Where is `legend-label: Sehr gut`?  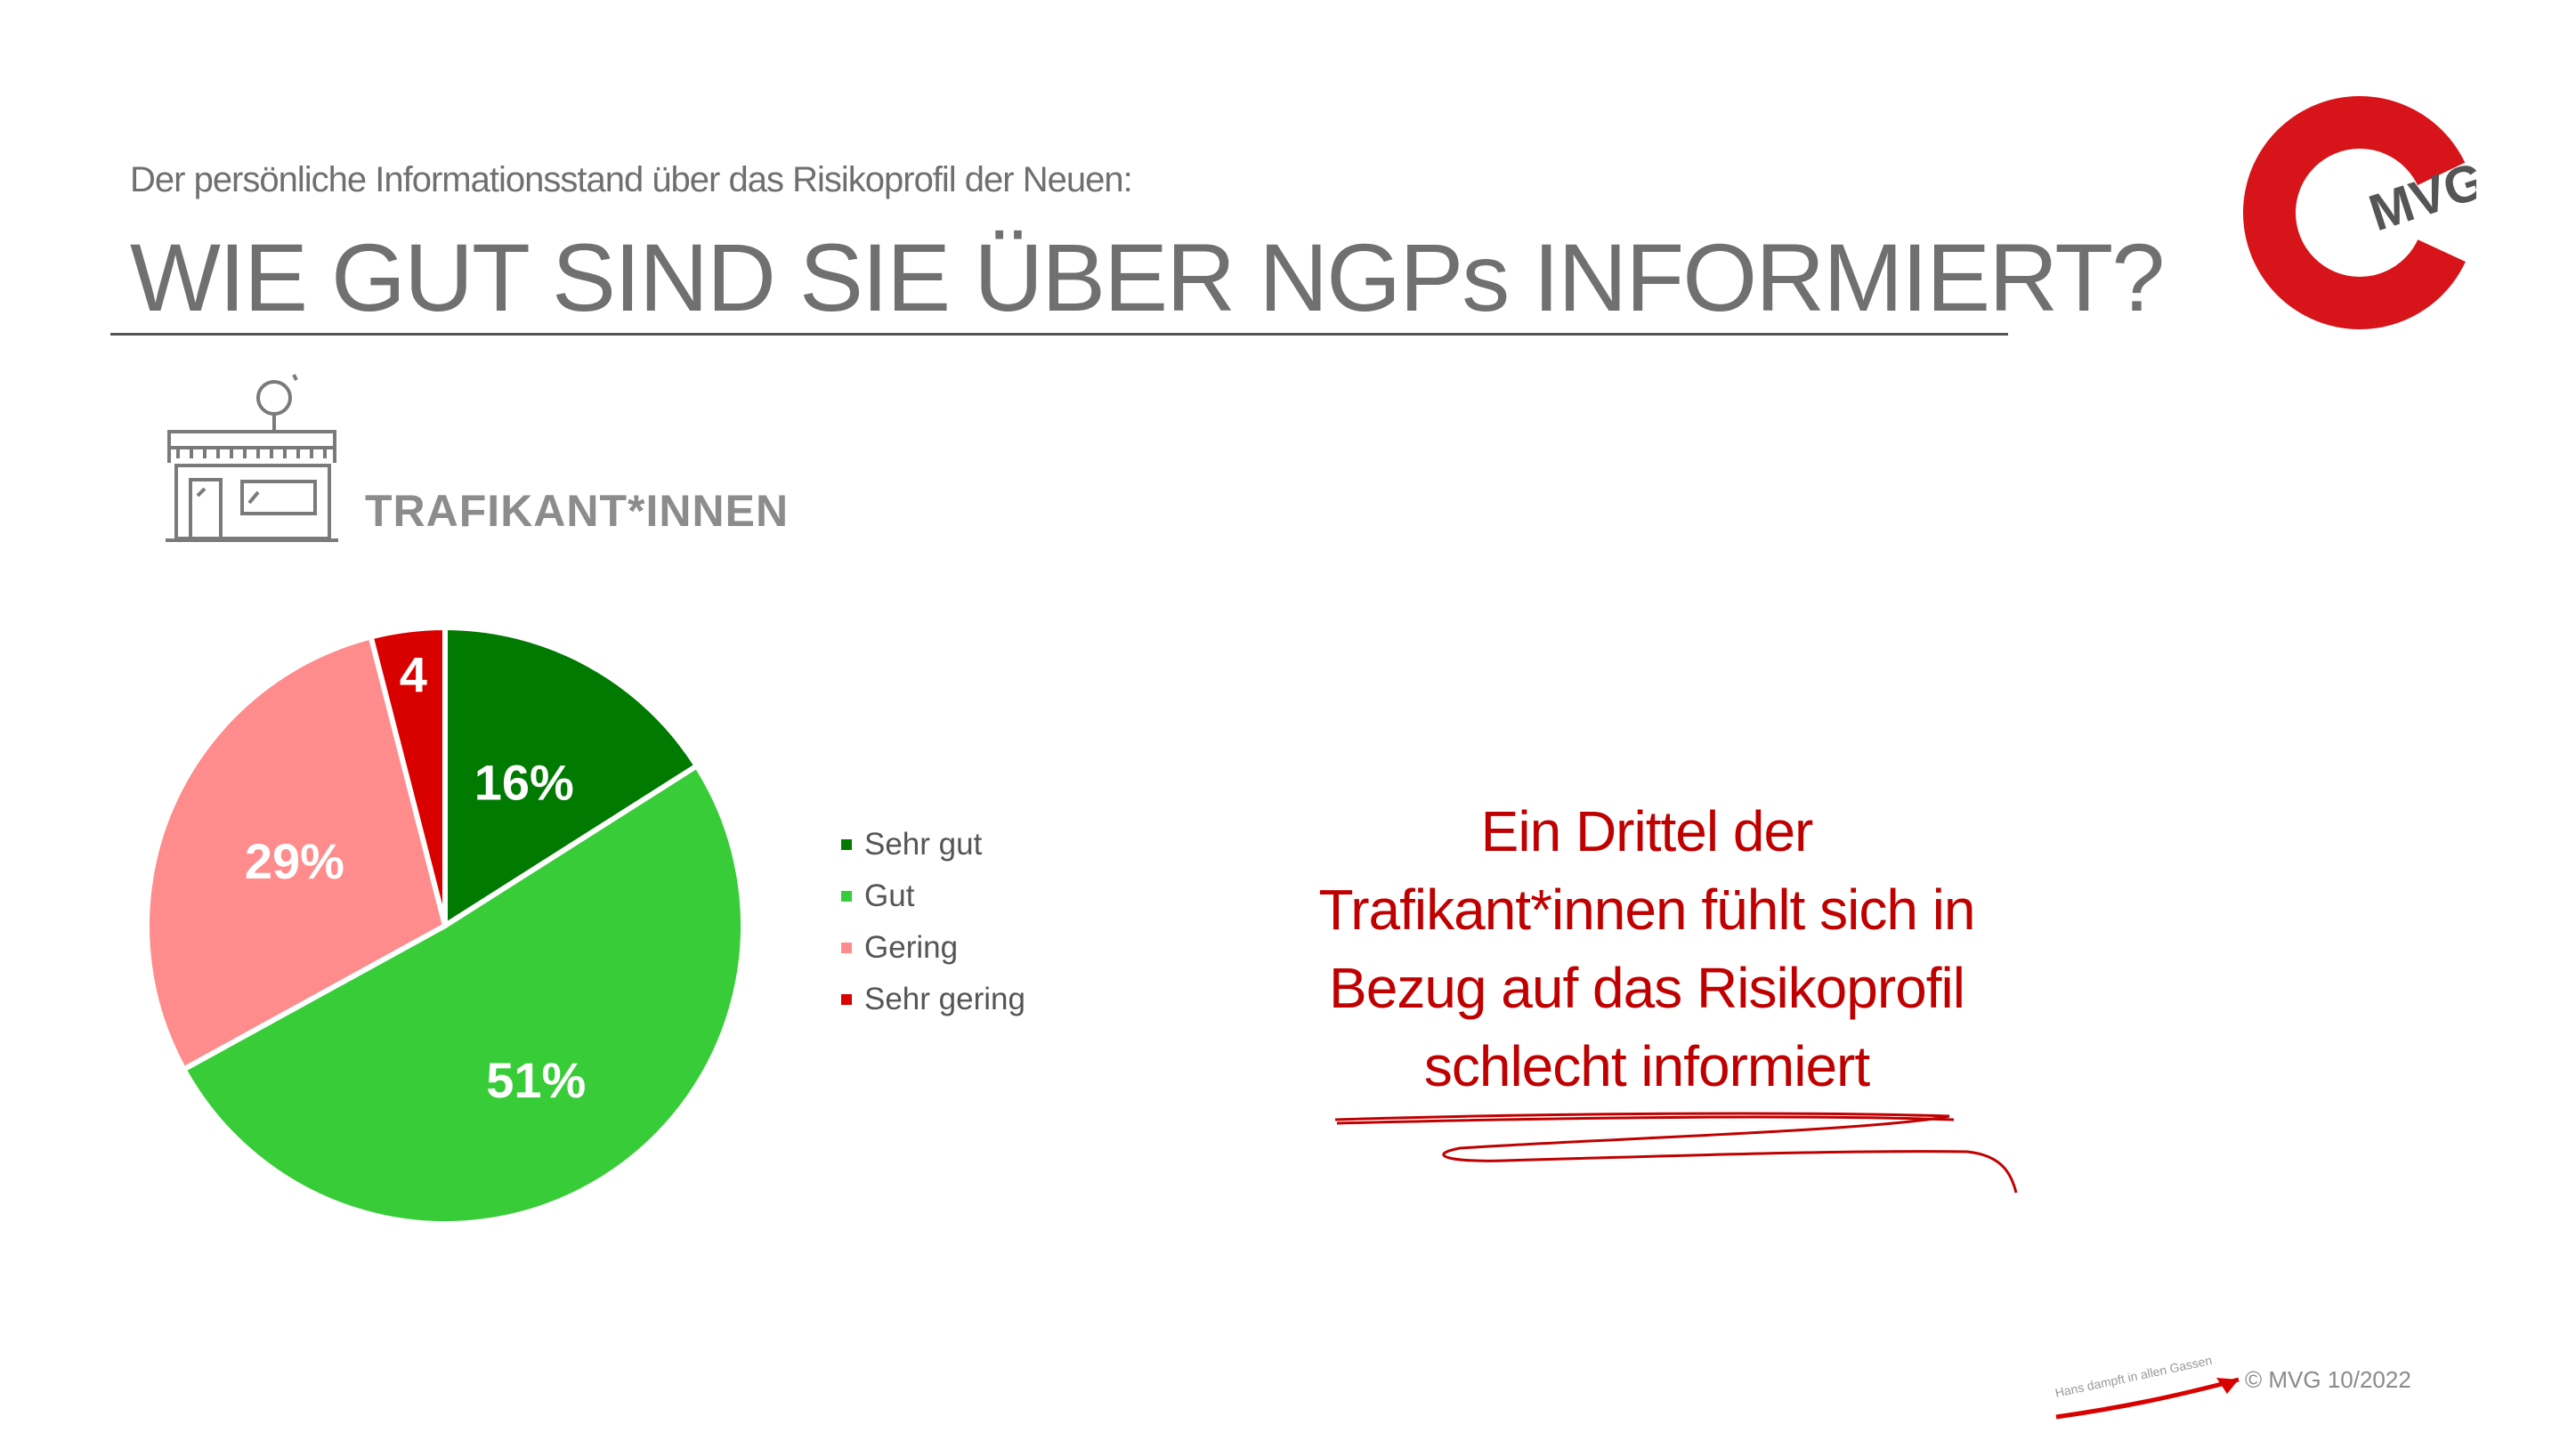
legend-label: Sehr gut is located at coordinates (924, 845).